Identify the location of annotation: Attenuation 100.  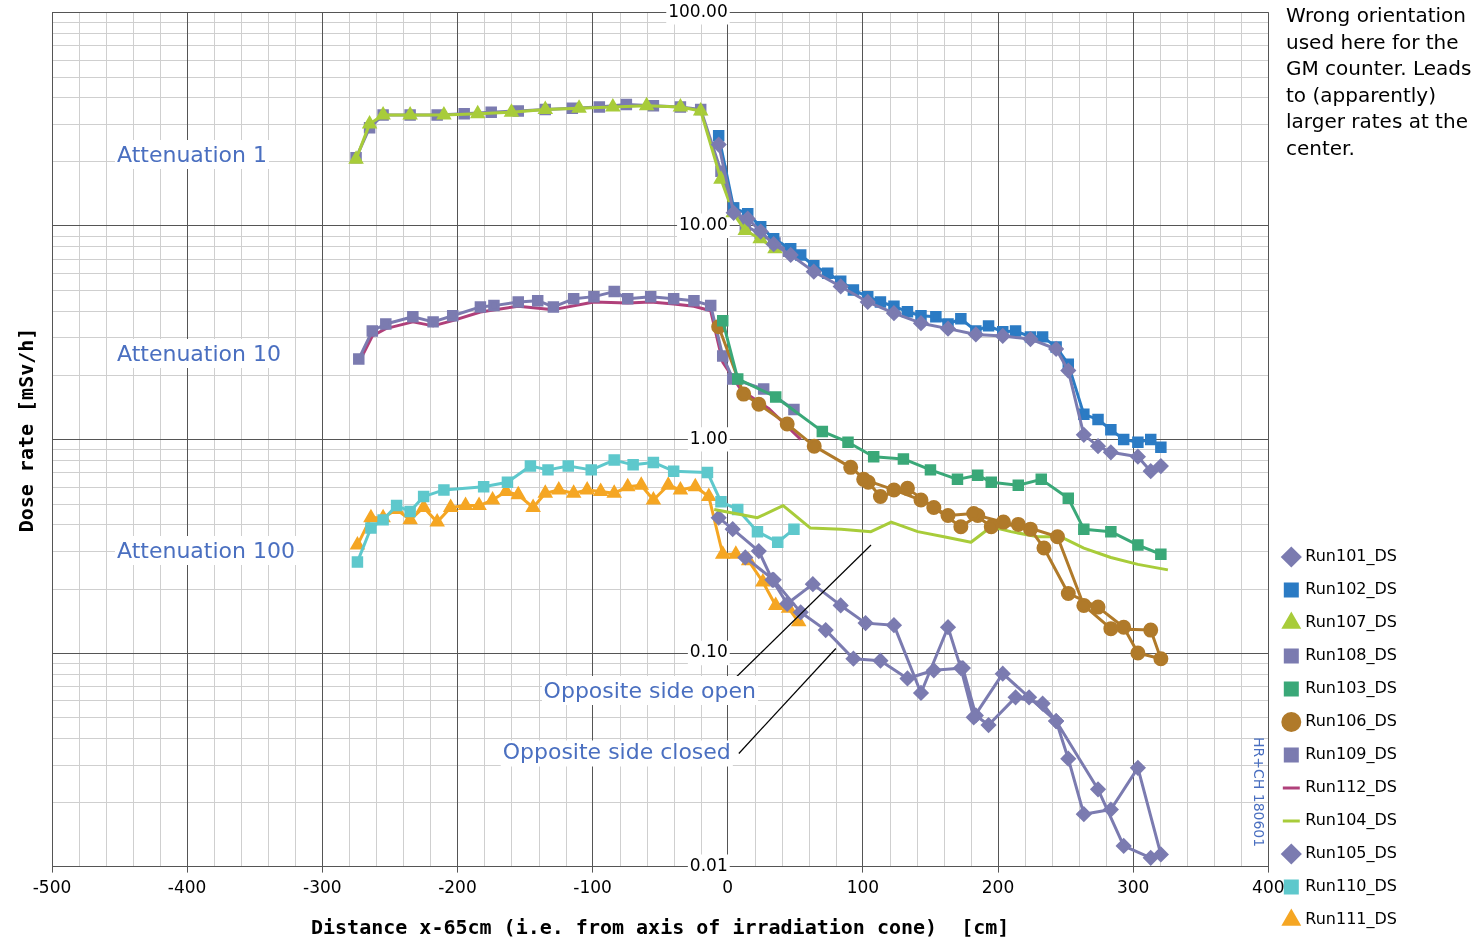
(206, 551).